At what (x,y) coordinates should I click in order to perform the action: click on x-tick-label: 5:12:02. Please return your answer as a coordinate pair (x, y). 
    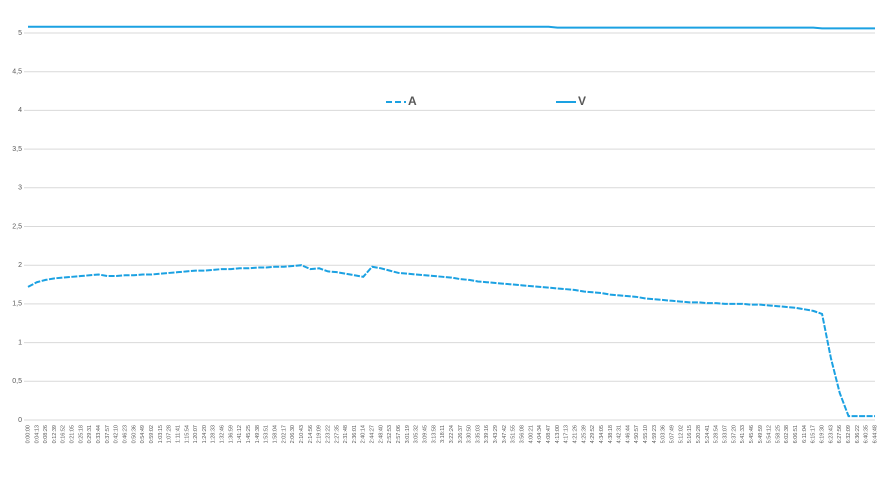
    Looking at the image, I should click on (681, 434).